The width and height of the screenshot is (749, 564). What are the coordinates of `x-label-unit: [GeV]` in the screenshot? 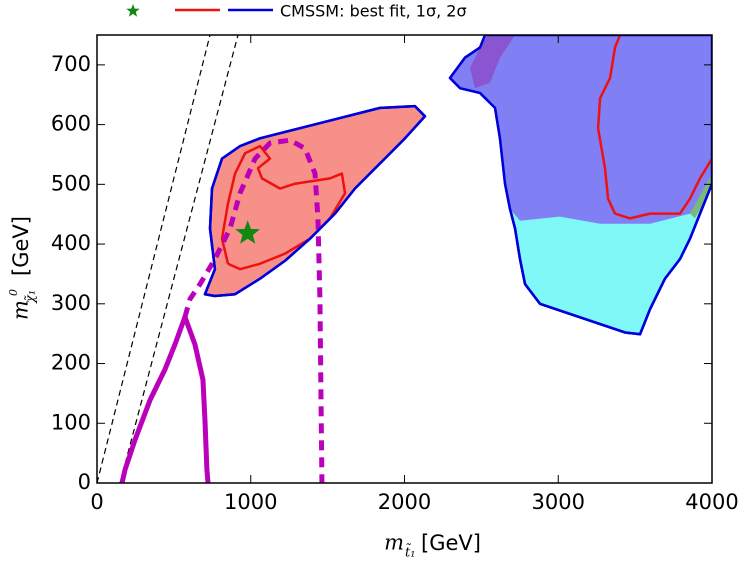 It's located at (451, 543).